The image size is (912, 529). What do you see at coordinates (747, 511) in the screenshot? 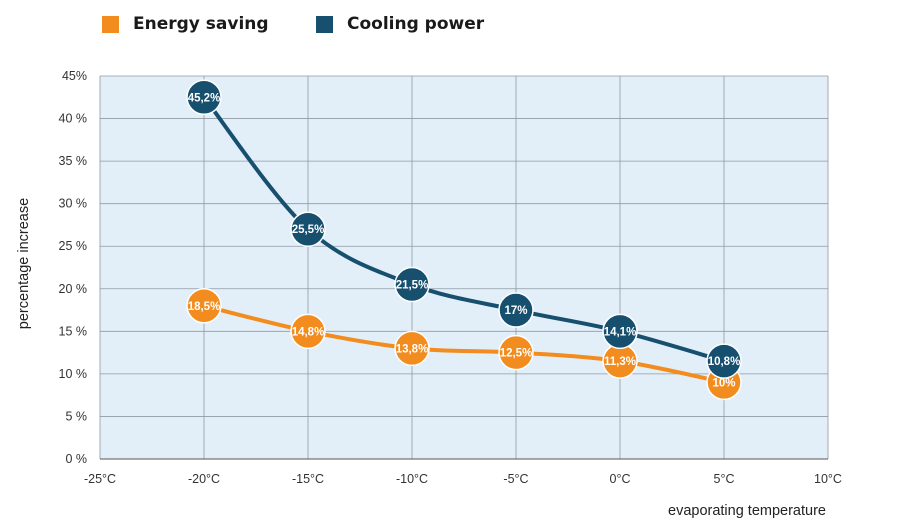
I see `x-axis-label: evaporating temperature` at bounding box center [747, 511].